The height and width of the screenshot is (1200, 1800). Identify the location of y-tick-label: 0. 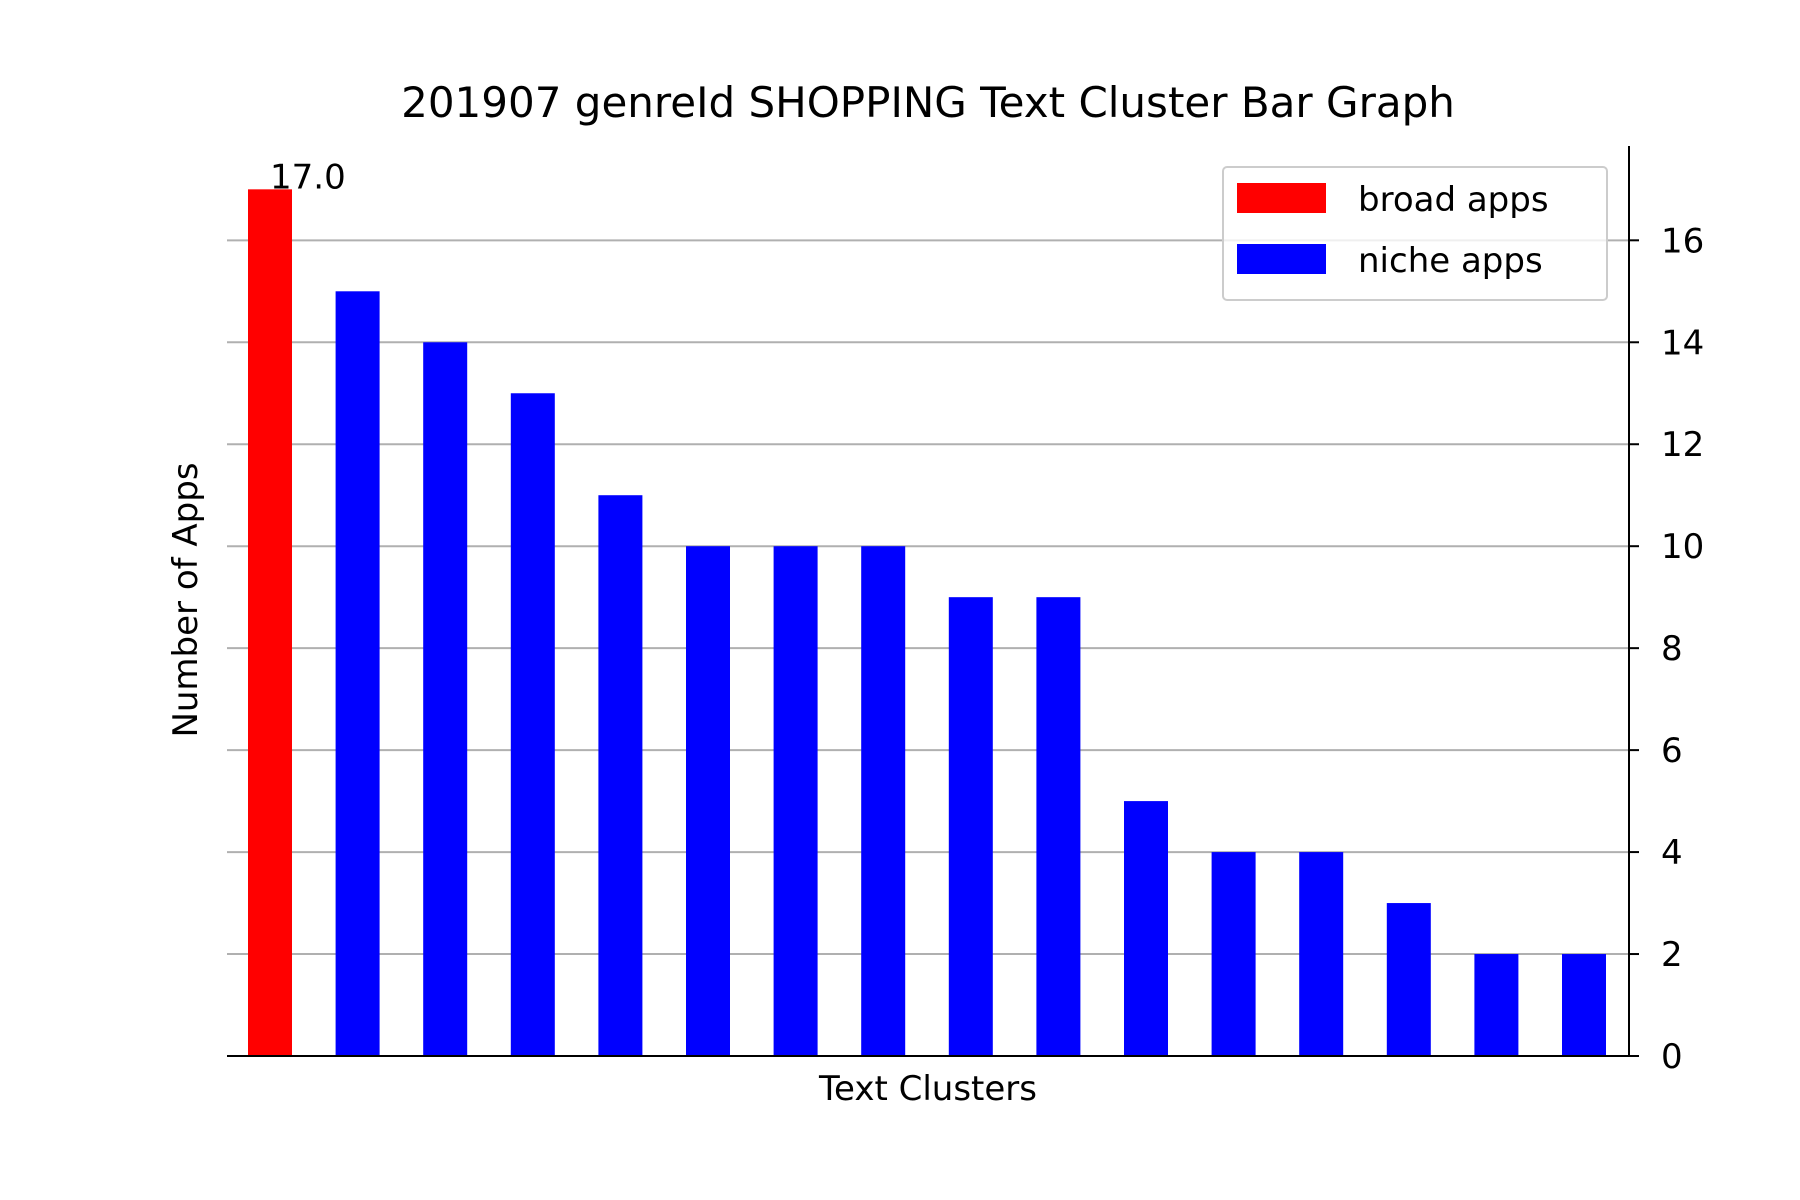
(1672, 1057).